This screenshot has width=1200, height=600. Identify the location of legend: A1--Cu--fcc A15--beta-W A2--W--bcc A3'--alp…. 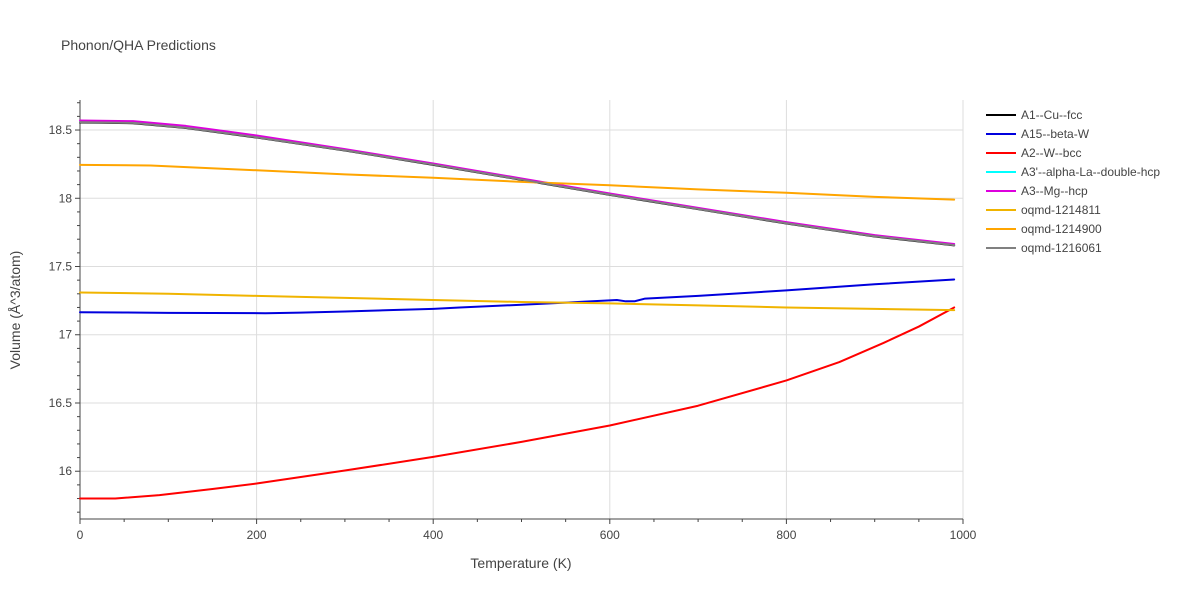
(1073, 181).